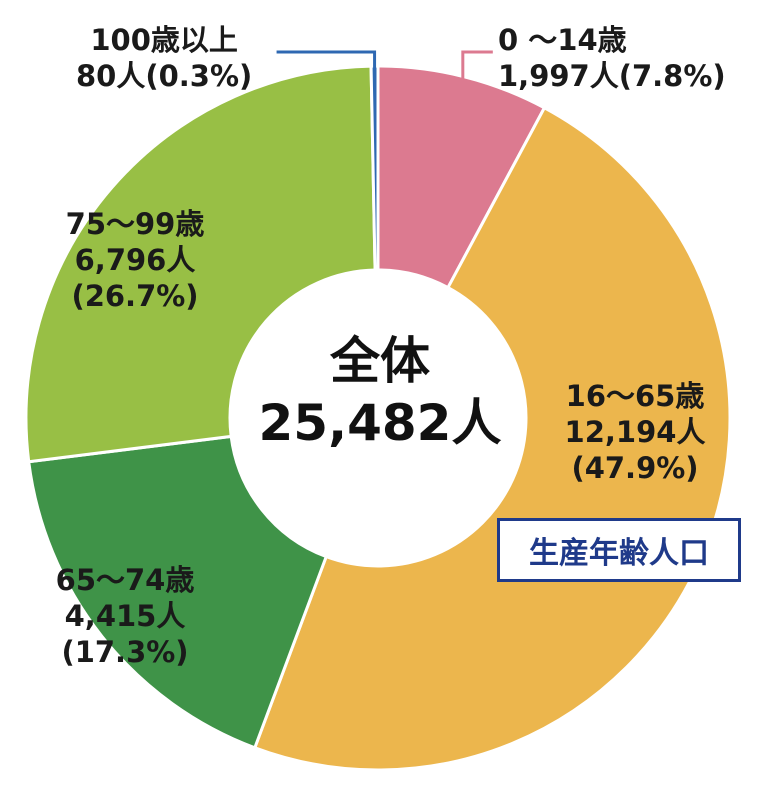 Image resolution: width=772 pixels, height=792 pixels. Describe the element at coordinates (125, 580) in the screenshot. I see `label-age-65-74-category: 65〜74歳` at that location.